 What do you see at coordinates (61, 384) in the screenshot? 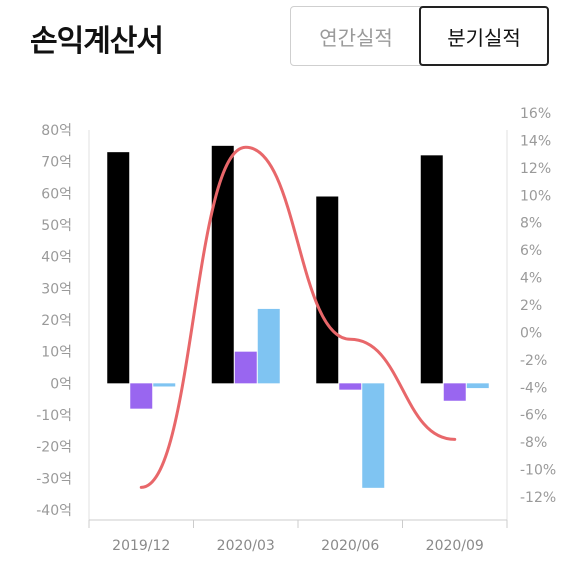
I see `left-tick-label: 0억` at bounding box center [61, 384].